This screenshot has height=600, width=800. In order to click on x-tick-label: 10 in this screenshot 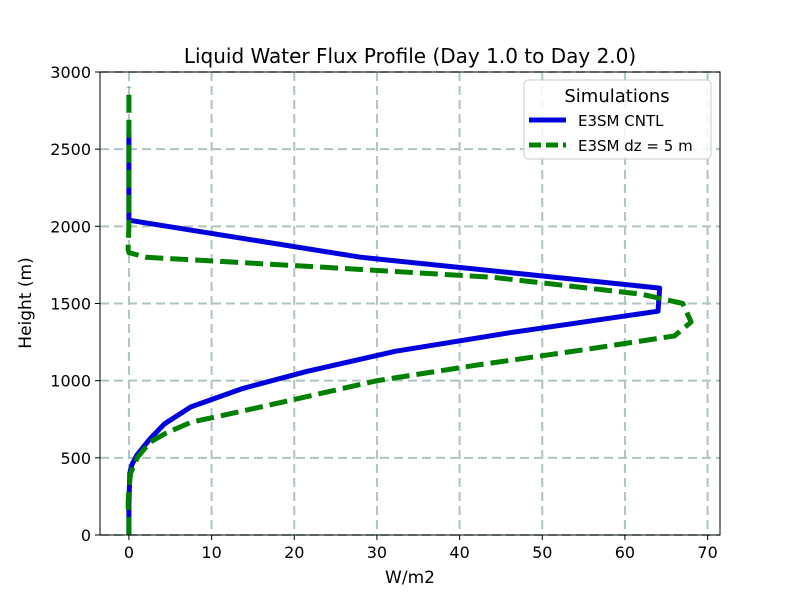, I will do `click(211, 552)`.